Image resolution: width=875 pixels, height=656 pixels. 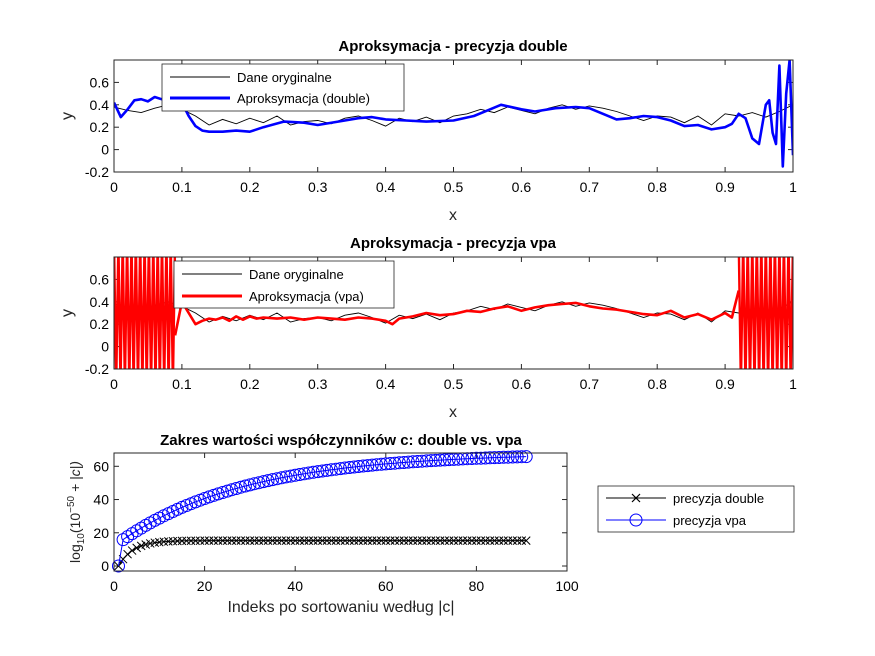 I want to click on xtick-label-vpa: 0.6, so click(x=522, y=384).